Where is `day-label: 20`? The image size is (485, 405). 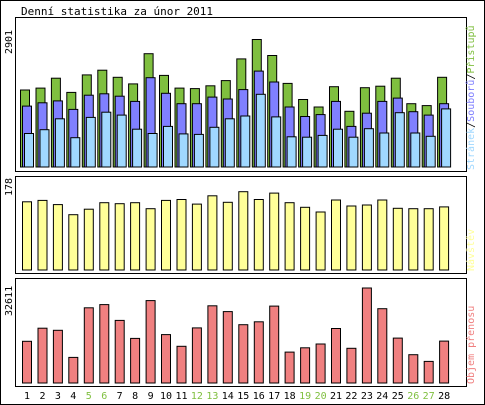
day-label: 20 is located at coordinates (321, 396).